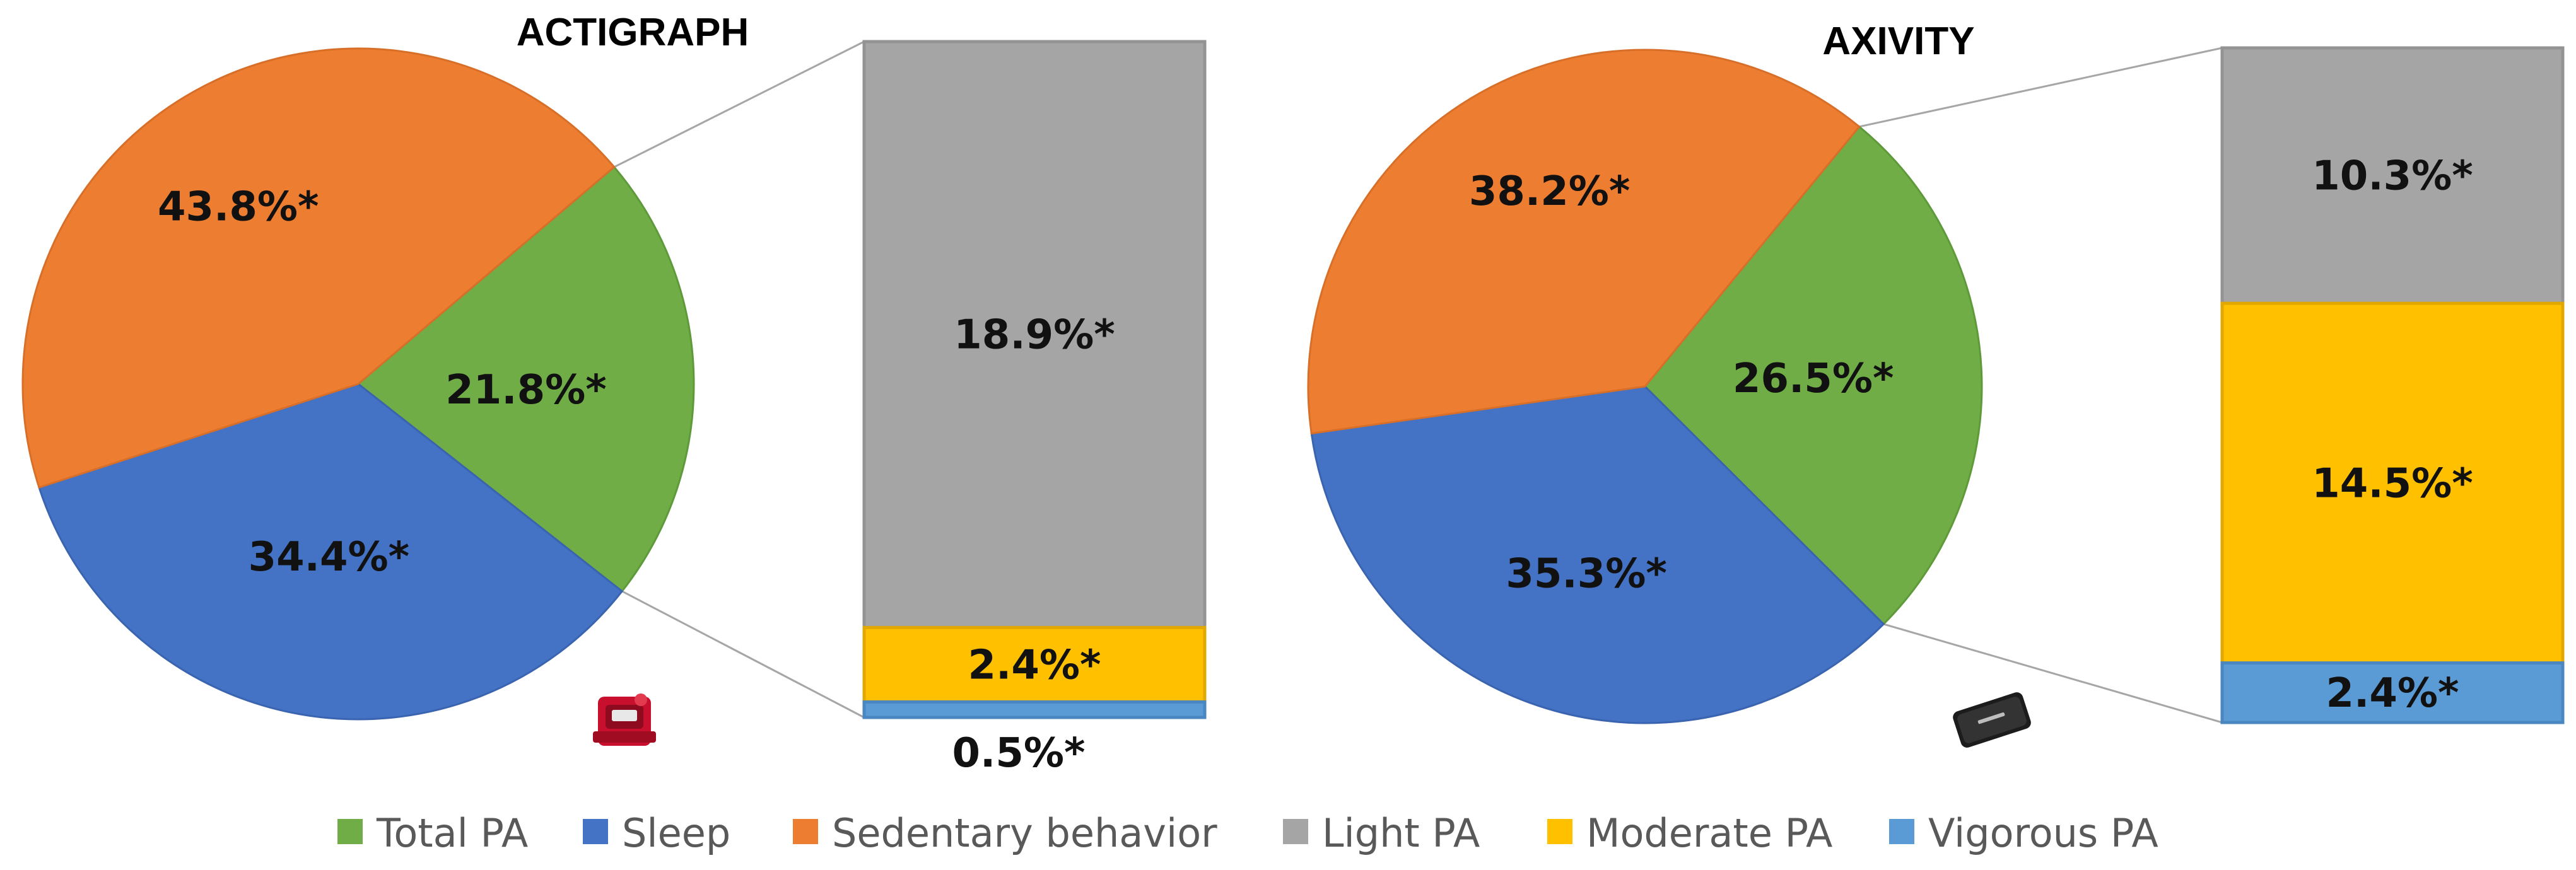 The image size is (2576, 870). What do you see at coordinates (238, 207) in the screenshot?
I see `pie-label-sedentary-behavior-actigraph: 43.8%*` at bounding box center [238, 207].